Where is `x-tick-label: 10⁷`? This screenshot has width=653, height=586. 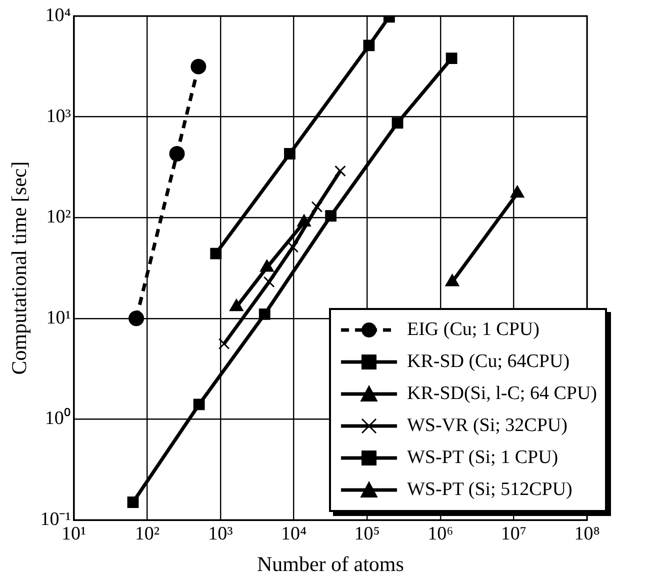 x-tick-label: 10⁷ is located at coordinates (513, 533).